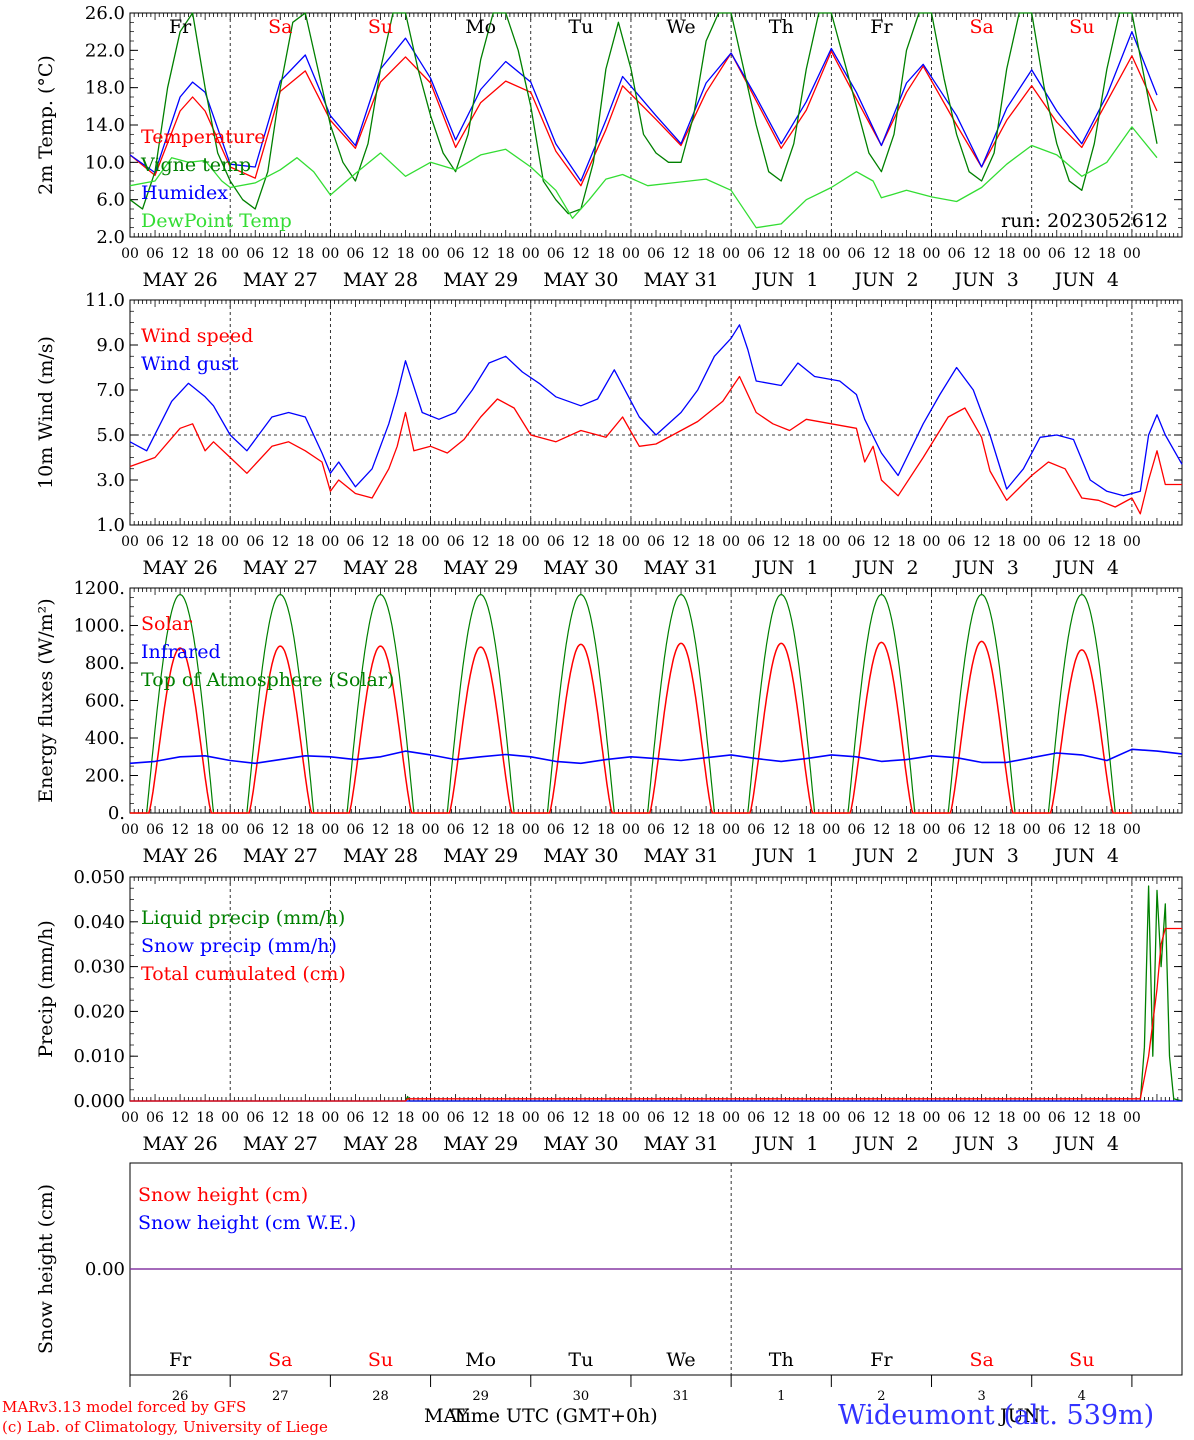 Image resolution: width=1194 pixels, height=1440 pixels. Describe the element at coordinates (1020, 1416) in the screenshot. I see `month-label-jun: JUN` at that location.